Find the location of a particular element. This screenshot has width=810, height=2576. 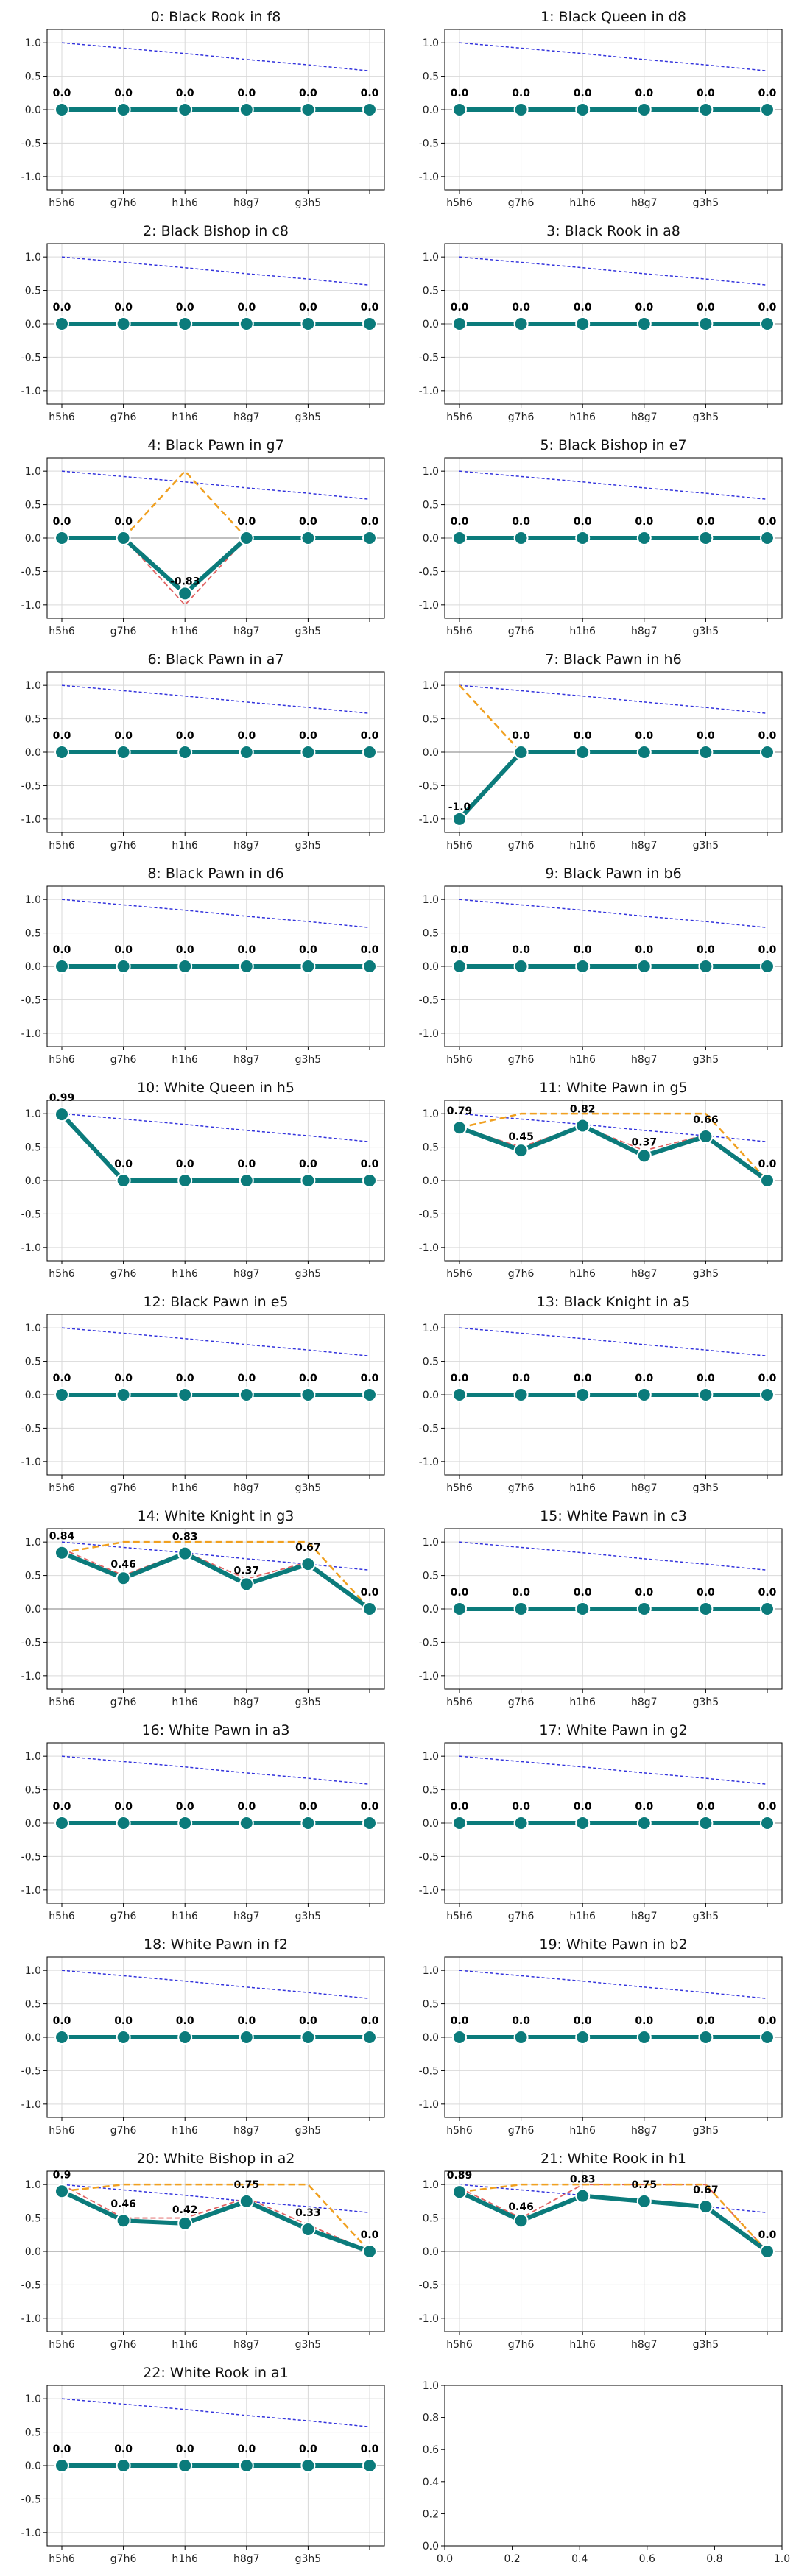

subplot-title: 12: Black Pawn in e5 is located at coordinates (215, 1302).